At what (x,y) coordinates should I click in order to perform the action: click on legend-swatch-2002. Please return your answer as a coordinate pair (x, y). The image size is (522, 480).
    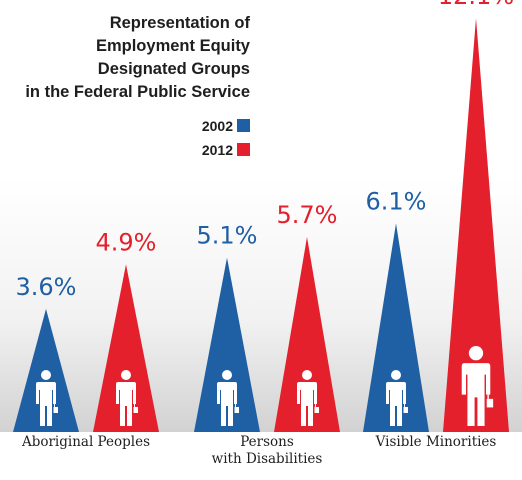
    Looking at the image, I should click on (243, 125).